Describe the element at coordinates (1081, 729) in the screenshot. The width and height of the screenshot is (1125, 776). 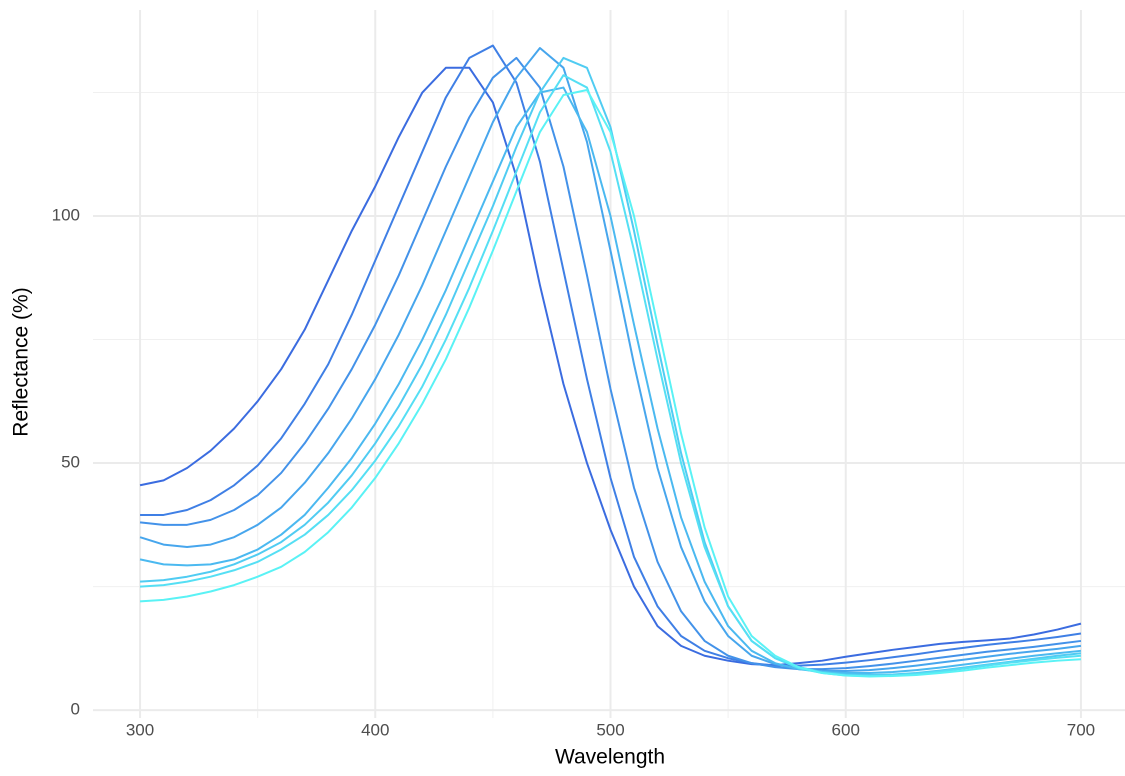
I see `x-tick-label: 700` at that location.